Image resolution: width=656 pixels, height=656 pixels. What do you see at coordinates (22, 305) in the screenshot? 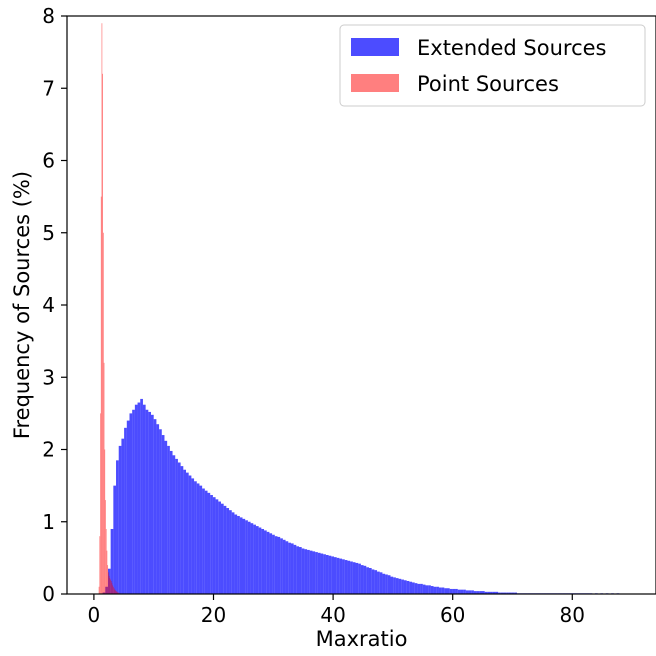
I see `y-axis-label: Frequency of Sources (%)` at bounding box center [22, 305].